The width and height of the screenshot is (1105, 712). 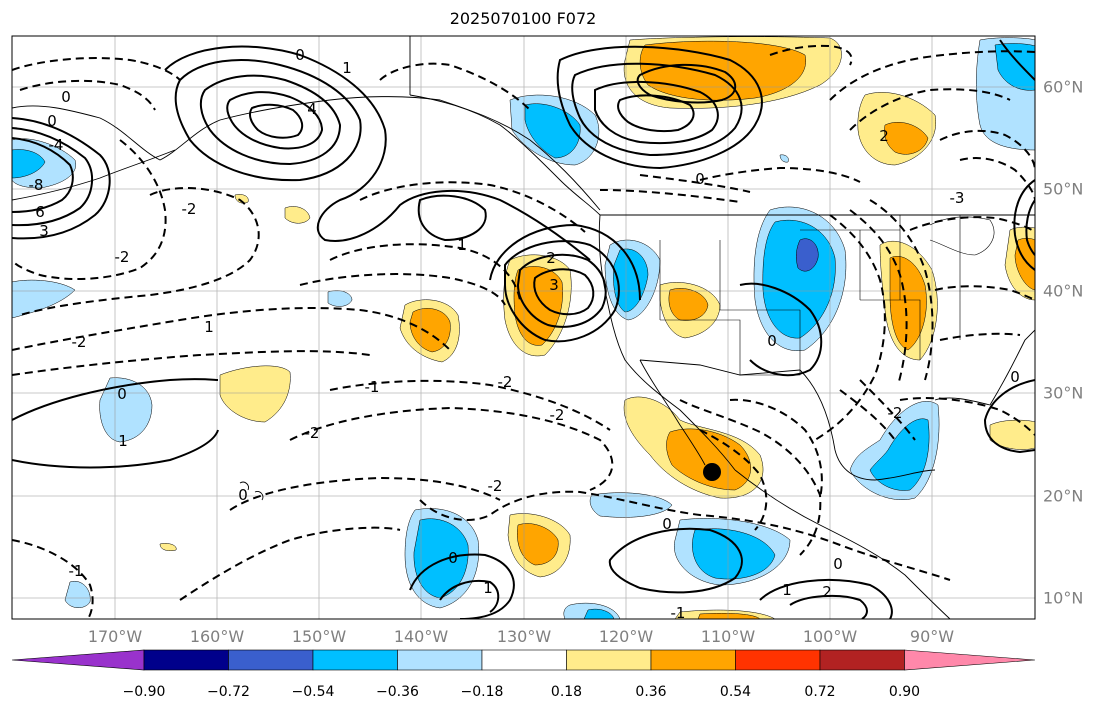 I want to click on coastline-mexico, so click(x=842, y=544).